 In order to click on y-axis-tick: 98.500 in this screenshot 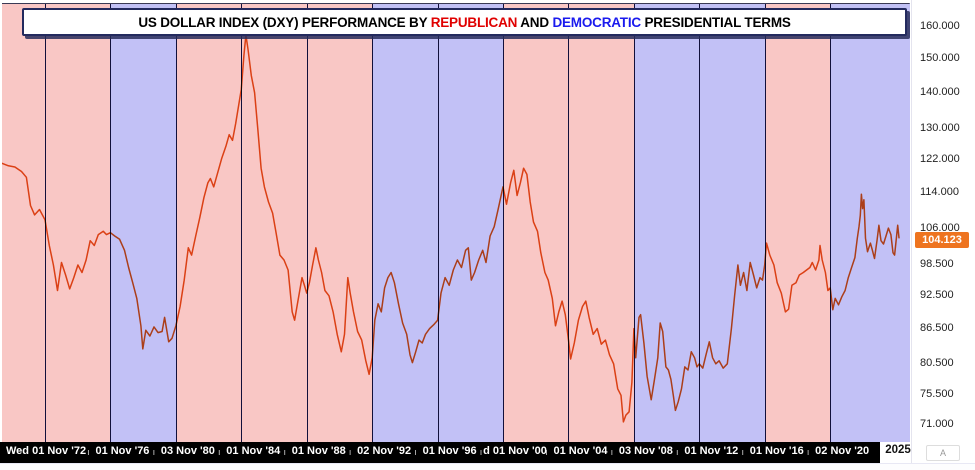, I will do `click(937, 263)`.